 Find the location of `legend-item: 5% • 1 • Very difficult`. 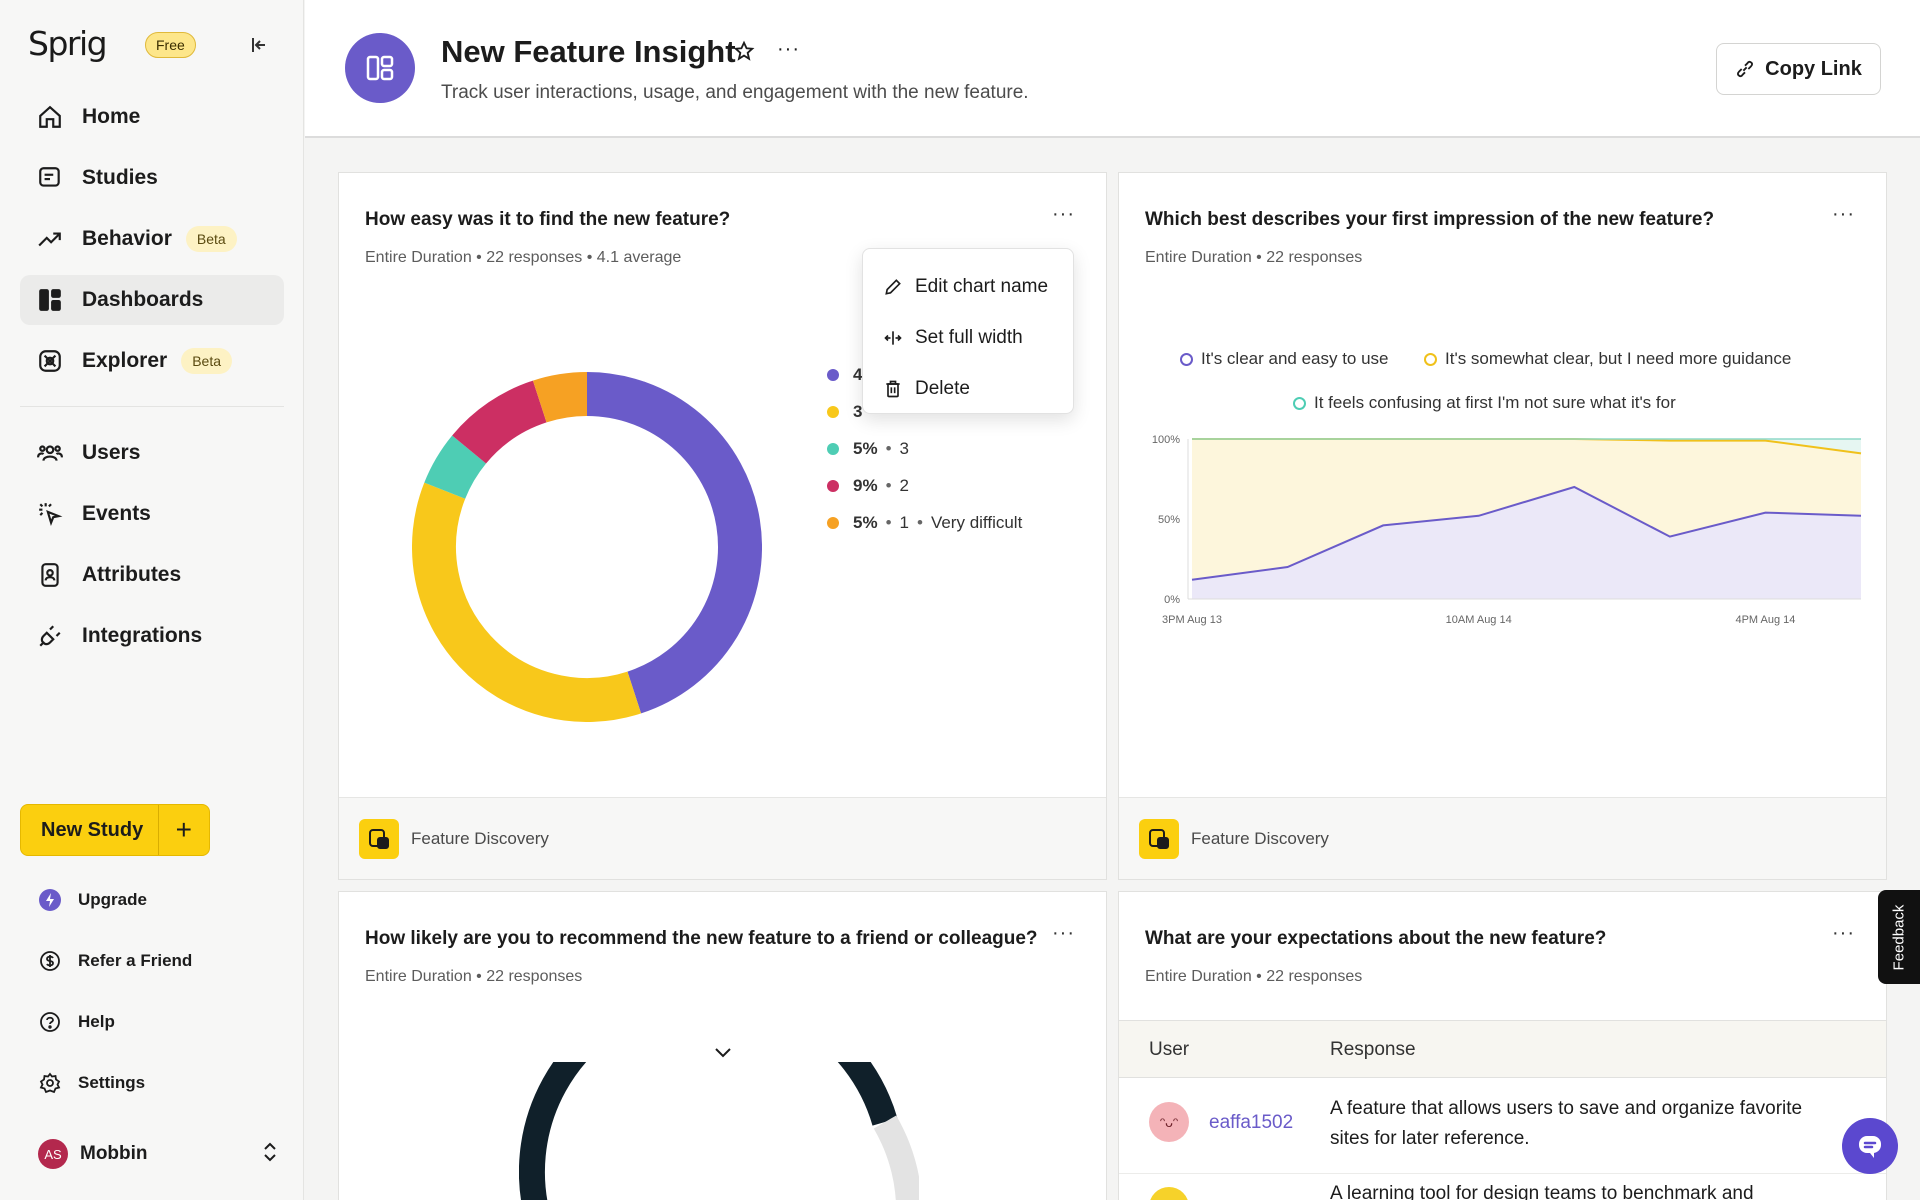

legend-item: 5% • 1 • Very difficult is located at coordinates (924, 522).